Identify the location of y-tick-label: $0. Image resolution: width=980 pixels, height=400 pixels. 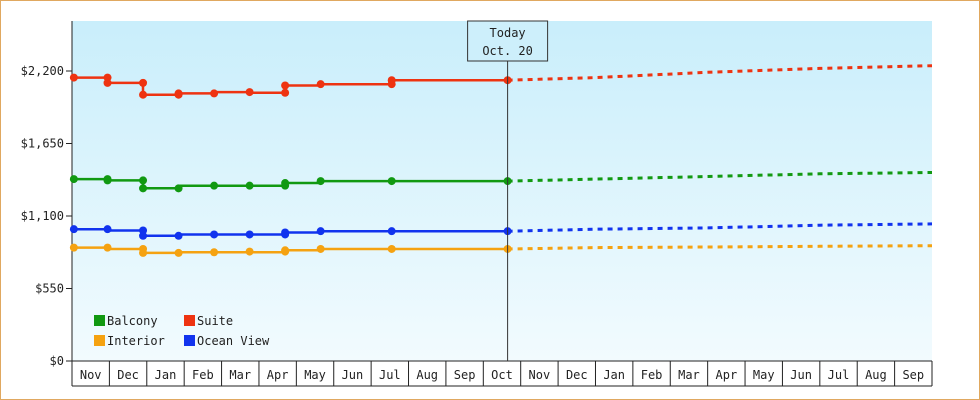
(57, 361).